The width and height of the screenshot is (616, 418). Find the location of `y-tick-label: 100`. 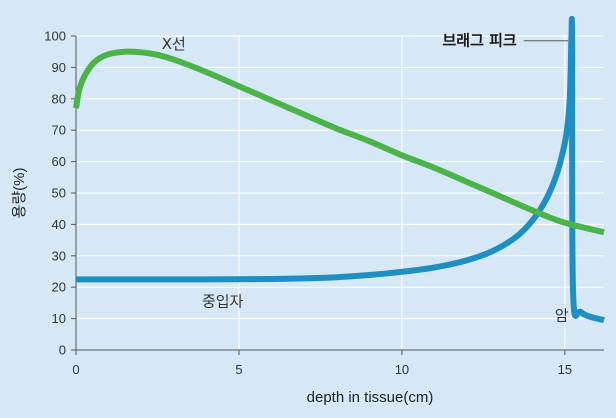

y-tick-label: 100 is located at coordinates (55, 36).